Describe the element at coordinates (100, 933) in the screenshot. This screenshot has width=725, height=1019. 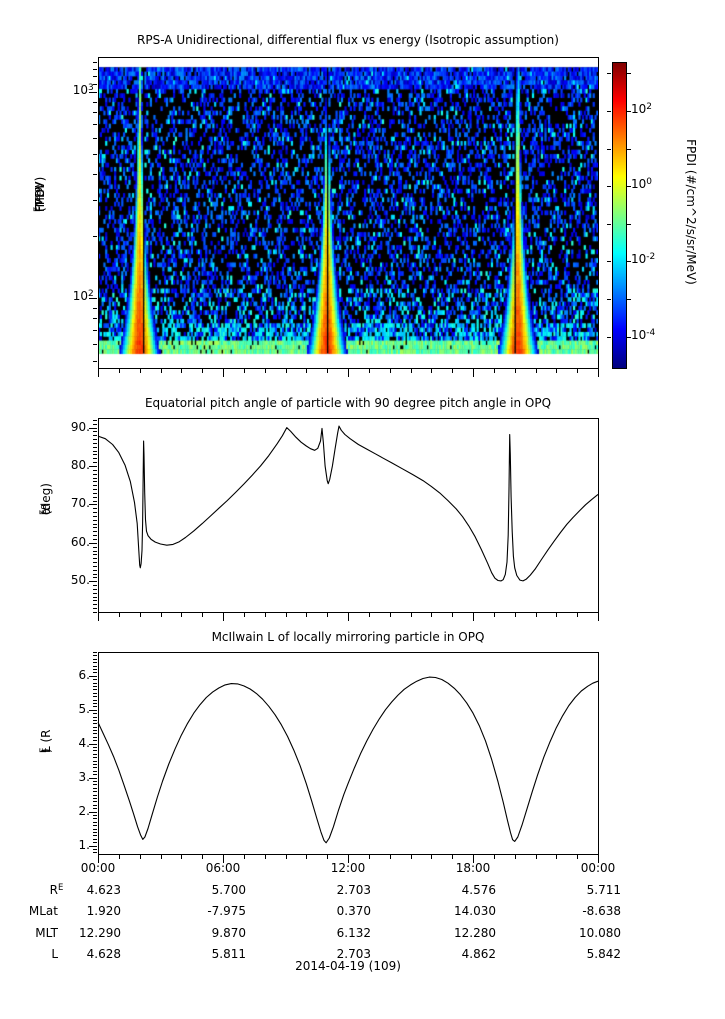
I see `table-value: 12.290` at that location.